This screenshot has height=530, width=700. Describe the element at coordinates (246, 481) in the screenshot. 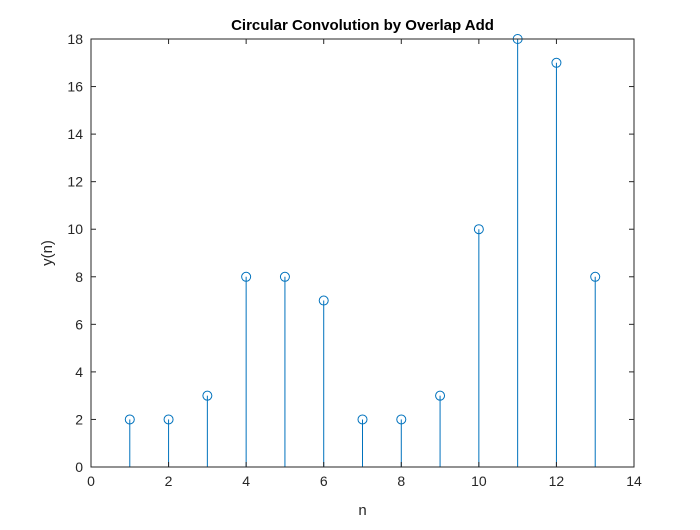

I see `x-tick-label: 4` at that location.